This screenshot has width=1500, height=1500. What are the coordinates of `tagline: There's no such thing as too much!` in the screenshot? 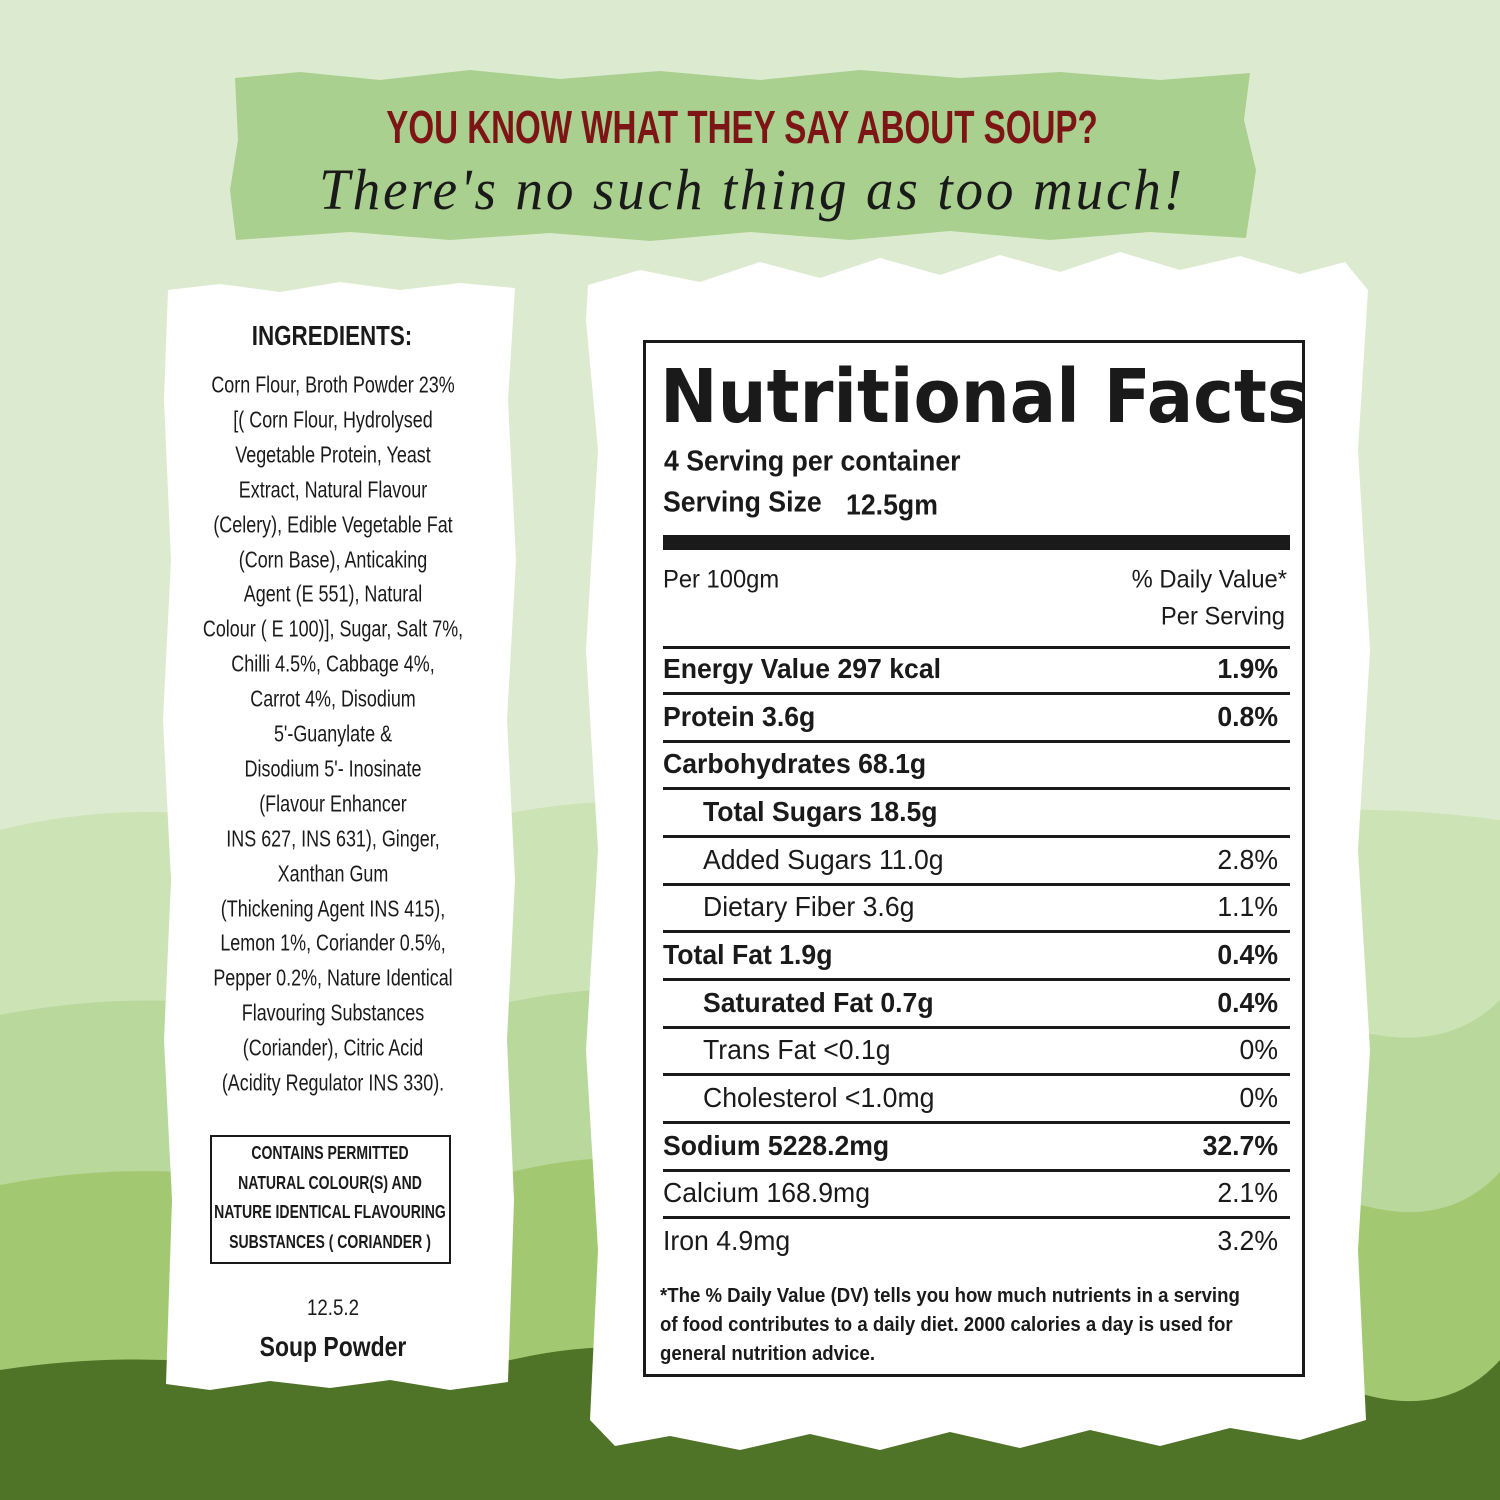 It's located at (752, 189).